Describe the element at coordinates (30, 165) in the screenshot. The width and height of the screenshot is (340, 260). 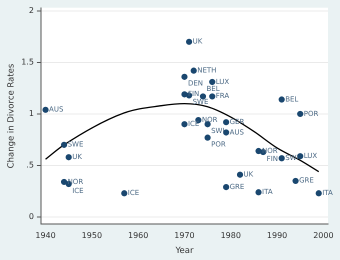
I see `y-tick-label: .5` at that location.